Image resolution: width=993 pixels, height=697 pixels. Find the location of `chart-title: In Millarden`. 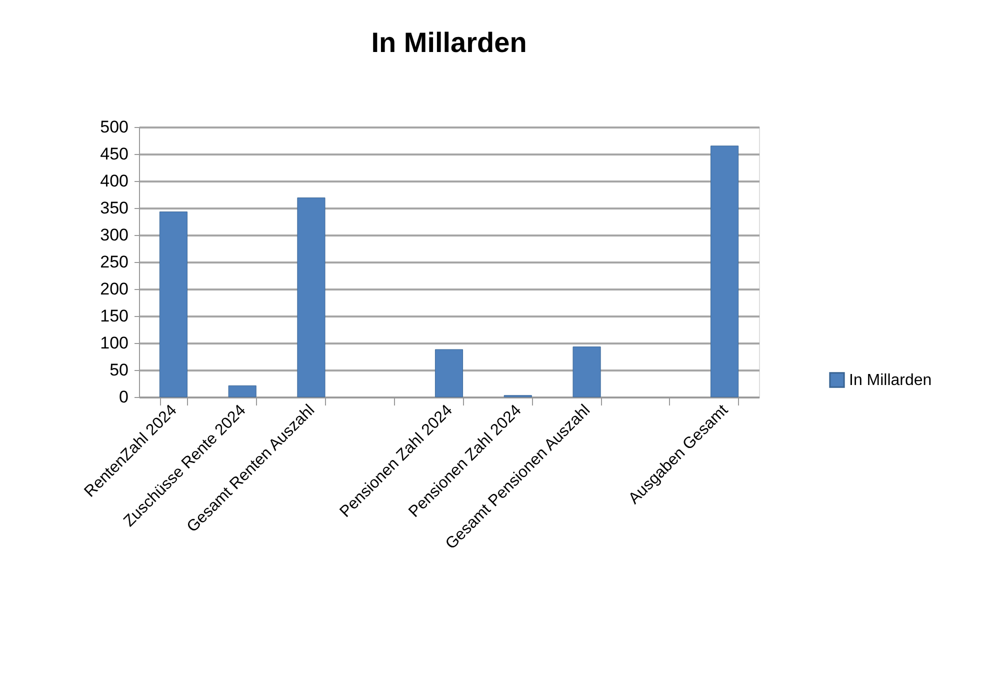

chart-title: In Millarden is located at coordinates (449, 42).